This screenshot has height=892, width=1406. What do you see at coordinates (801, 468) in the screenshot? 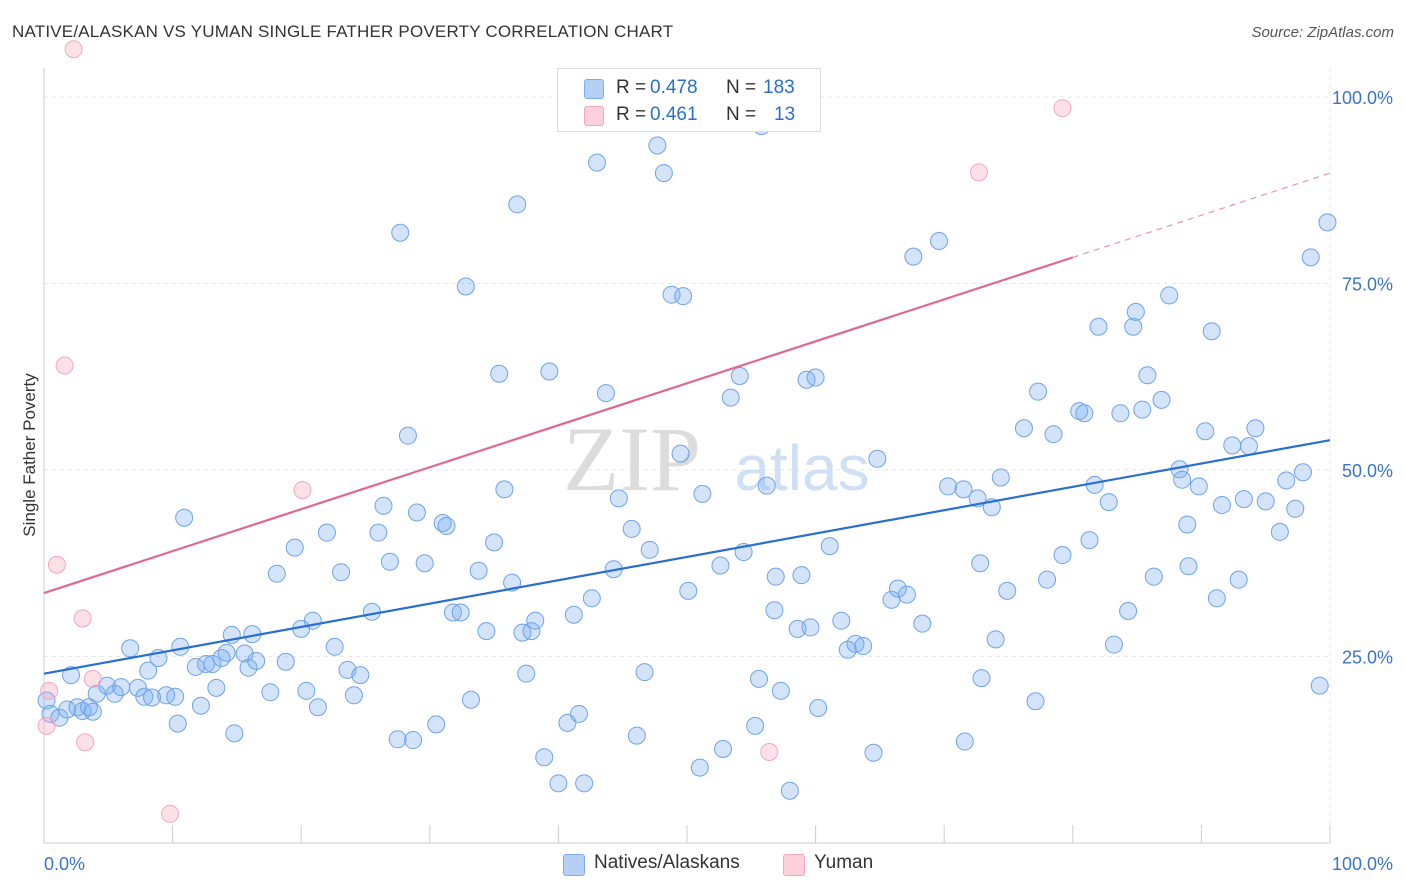
I see `watermark-atlas: atlas` at bounding box center [801, 468].